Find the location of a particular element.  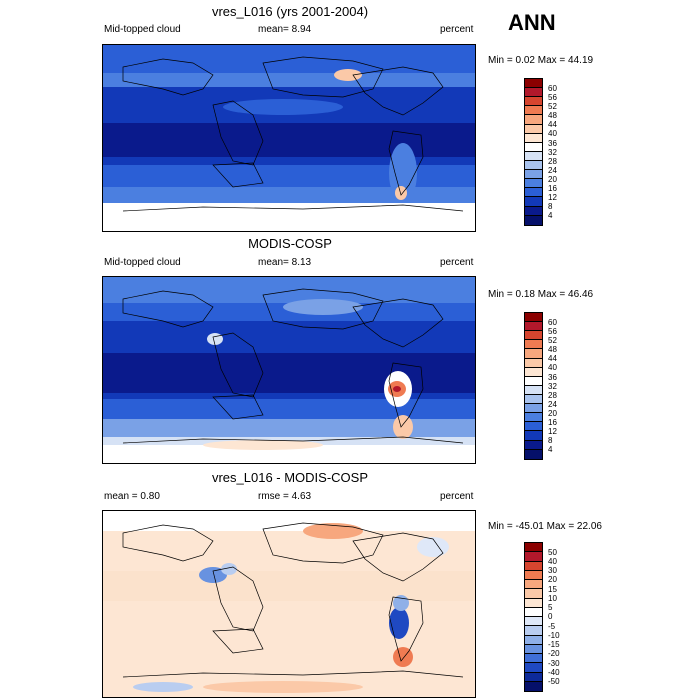

panel1-colorbar-tick: 12 is located at coordinates (552, 197).